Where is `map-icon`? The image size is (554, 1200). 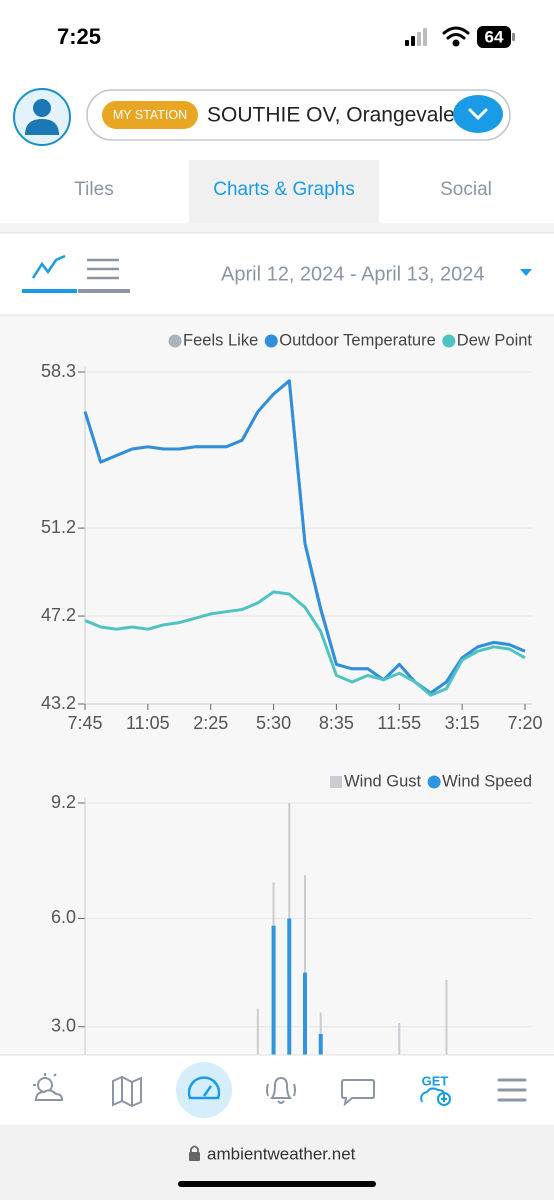 map-icon is located at coordinates (127, 1091).